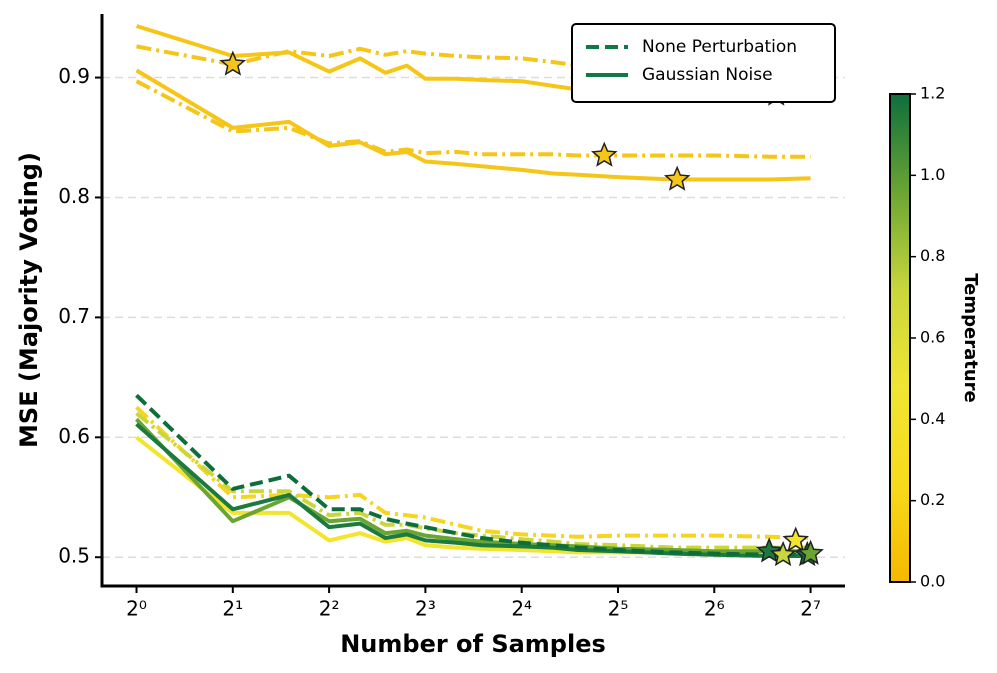 The height and width of the screenshot is (673, 997). Describe the element at coordinates (900, 338) in the screenshot. I see `colorbar` at that location.